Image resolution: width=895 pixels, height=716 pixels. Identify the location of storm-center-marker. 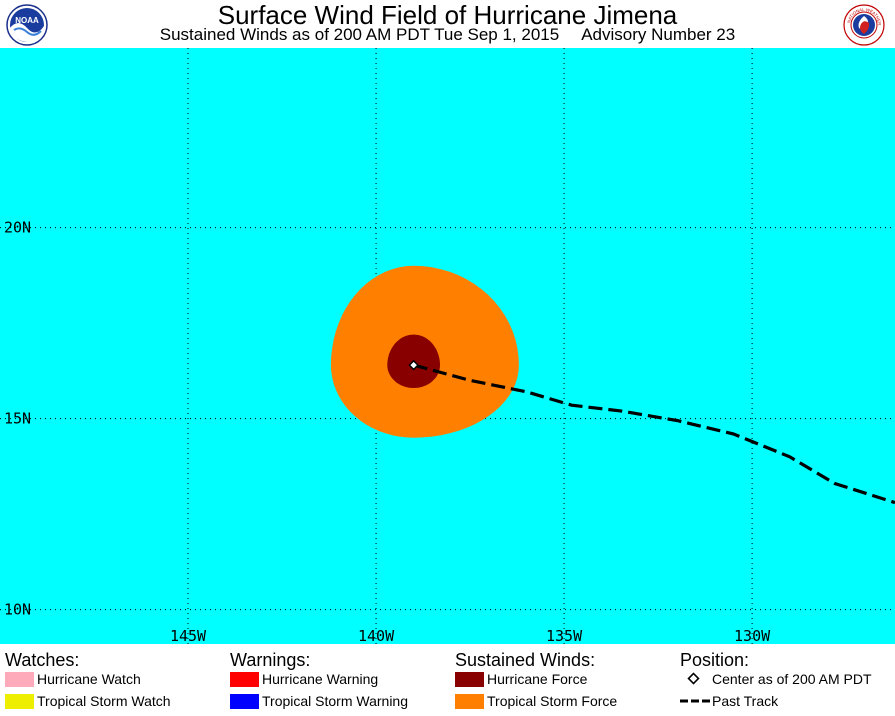
(413, 365).